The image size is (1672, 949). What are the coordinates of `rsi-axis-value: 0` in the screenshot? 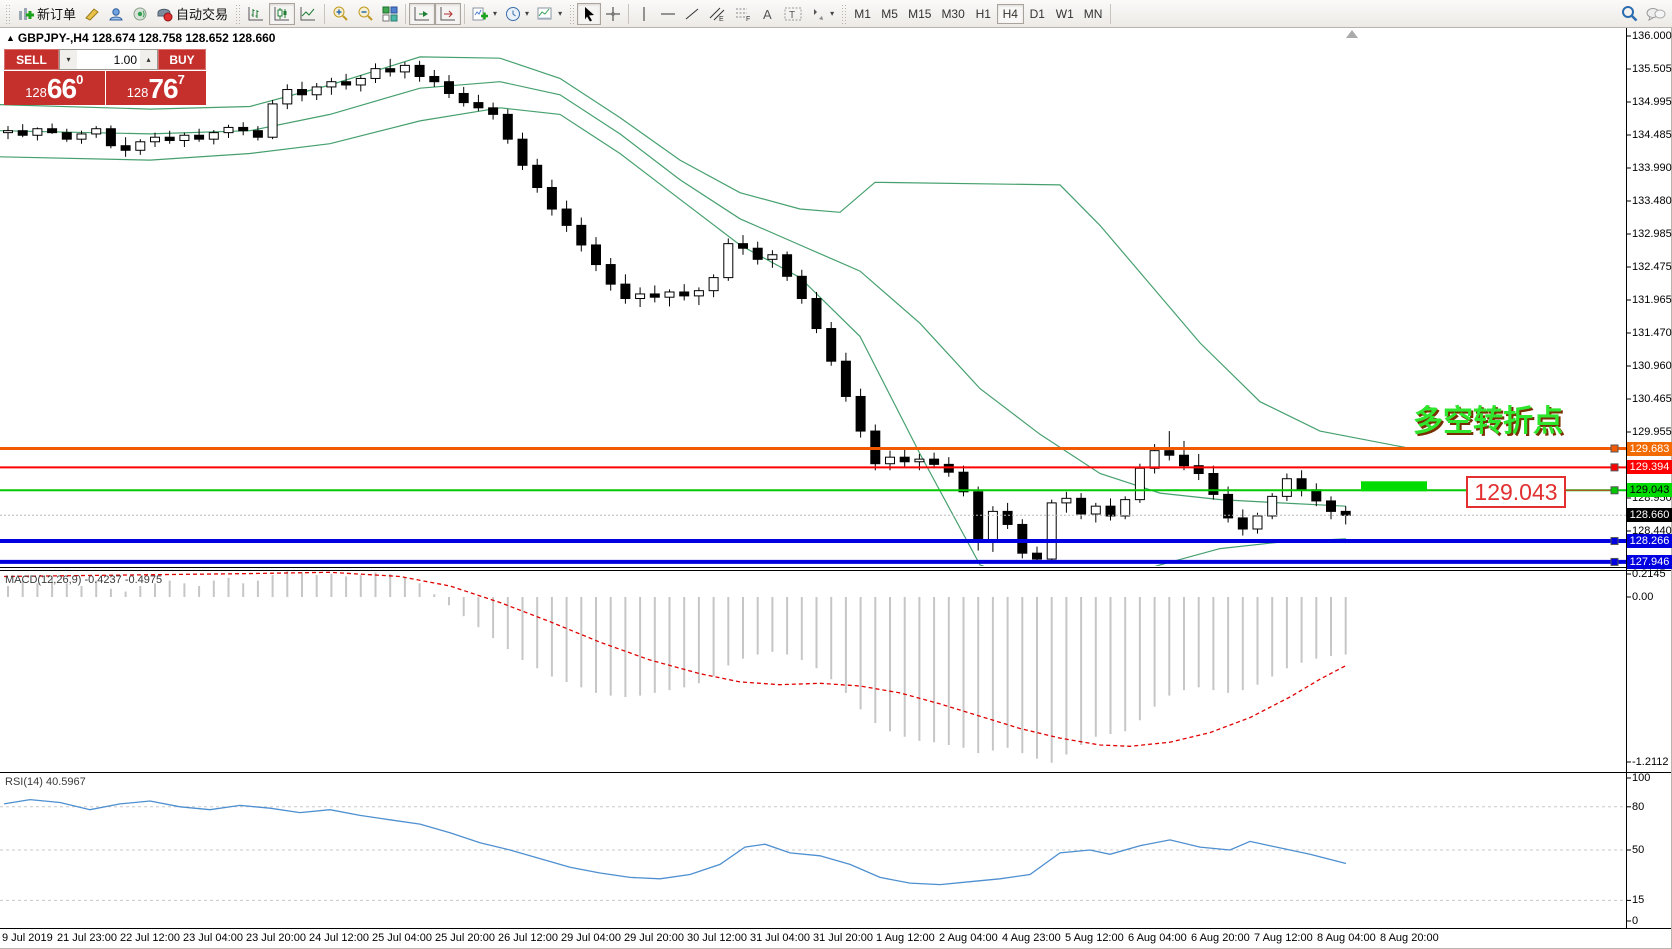 It's located at (1635, 921).